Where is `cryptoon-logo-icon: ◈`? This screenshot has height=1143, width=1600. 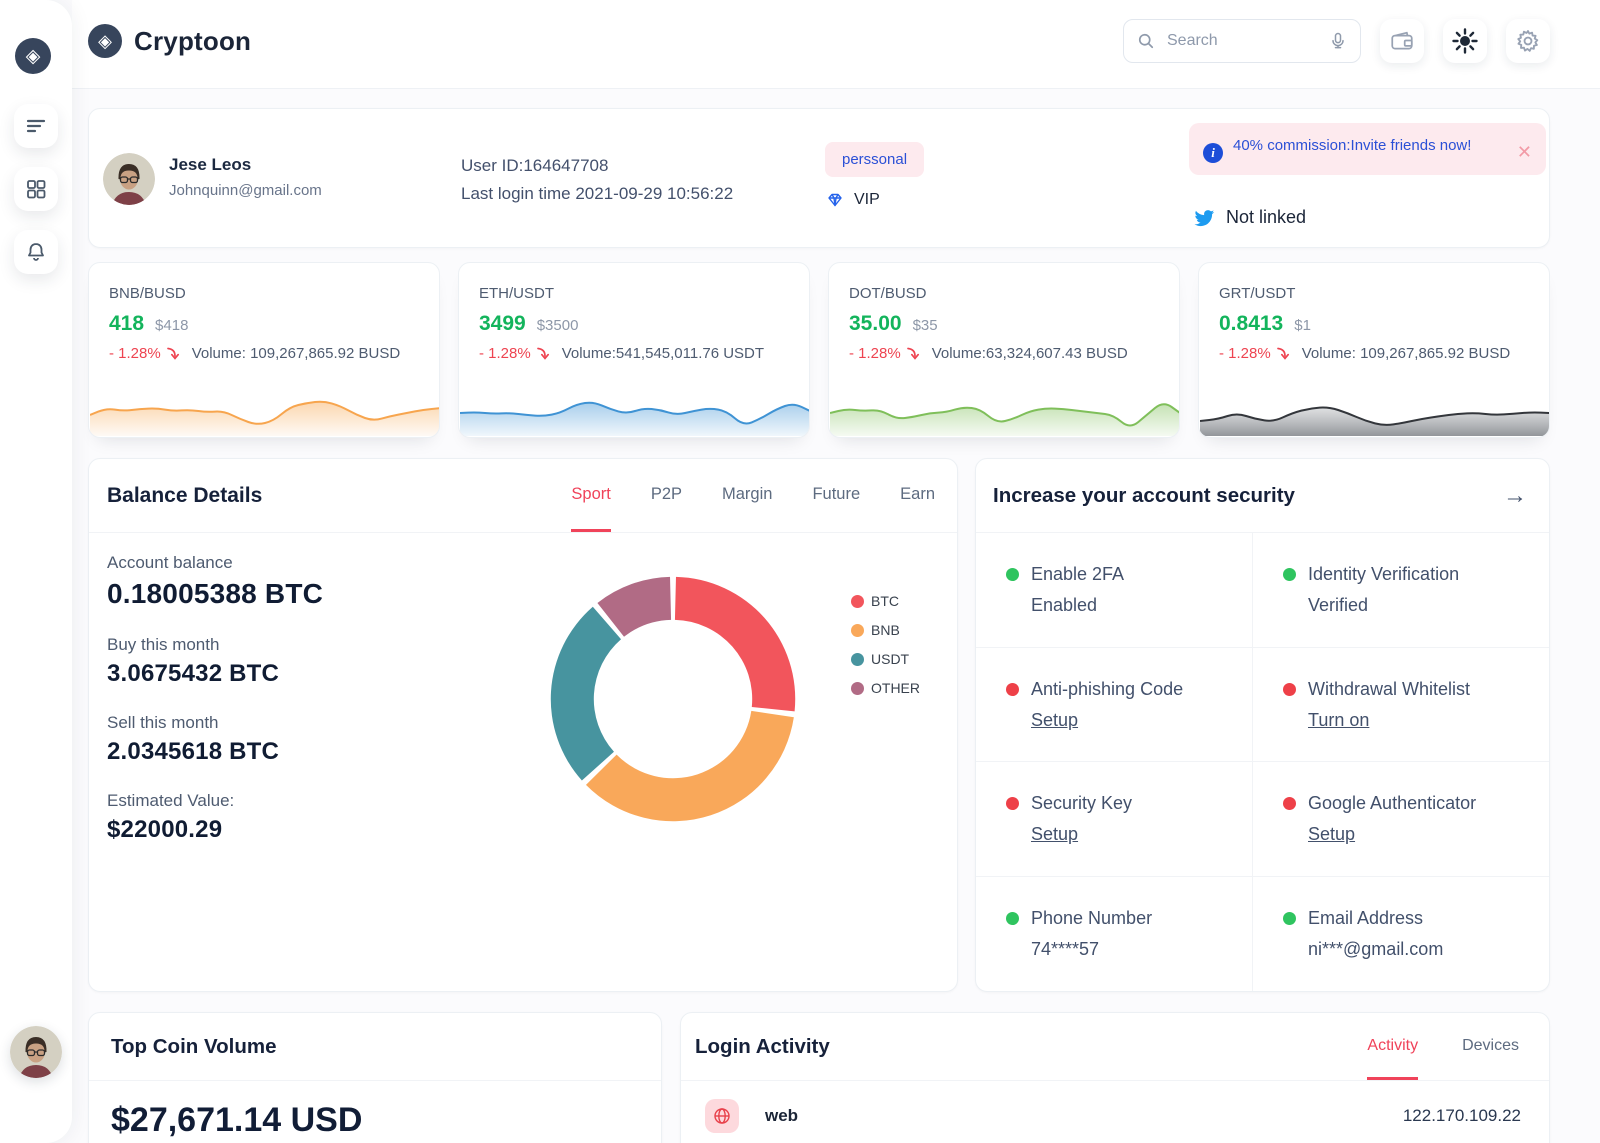
cryptoon-logo-icon: ◈ is located at coordinates (33, 56).